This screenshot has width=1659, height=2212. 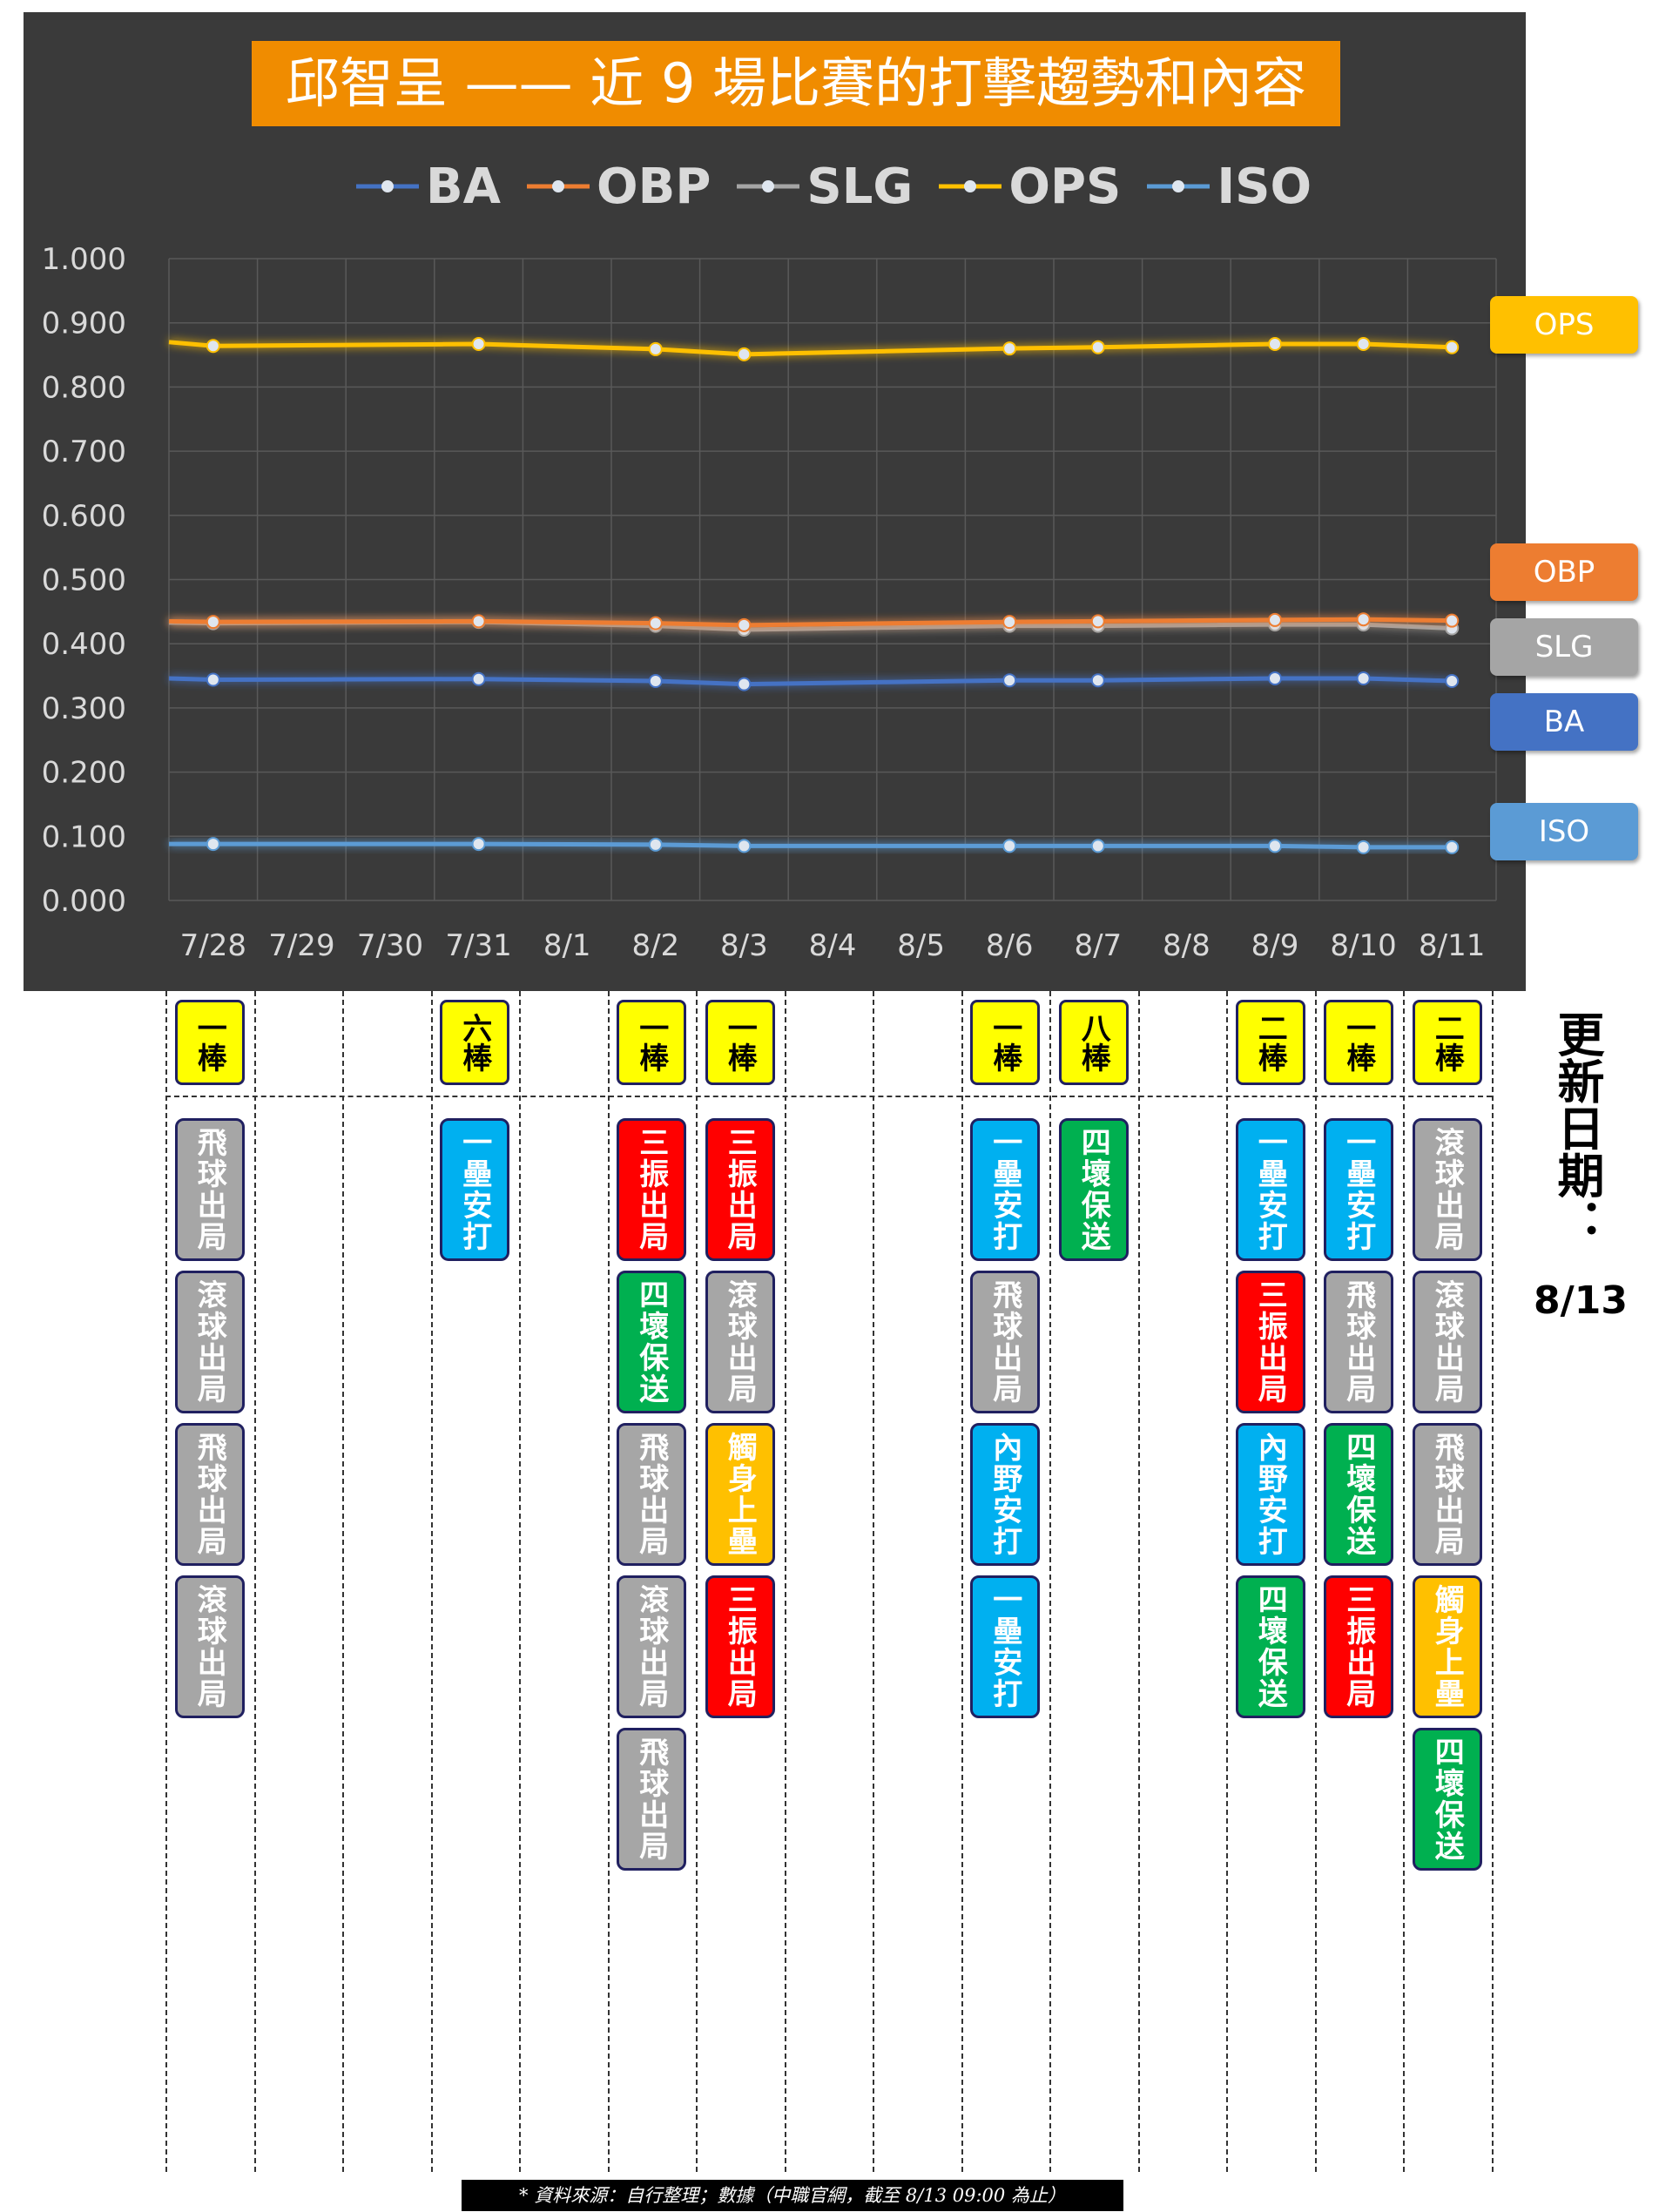 I want to click on legend-label: ISO, so click(x=1264, y=186).